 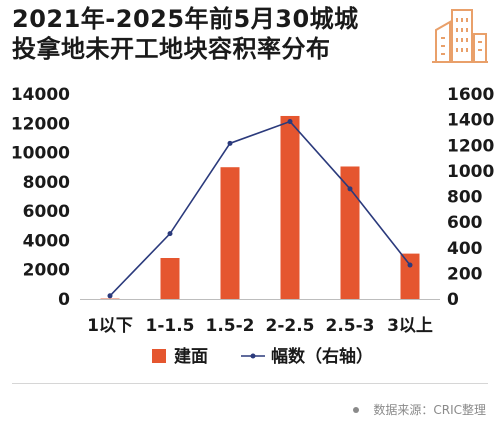 I want to click on line-point-1以下, so click(x=110, y=296).